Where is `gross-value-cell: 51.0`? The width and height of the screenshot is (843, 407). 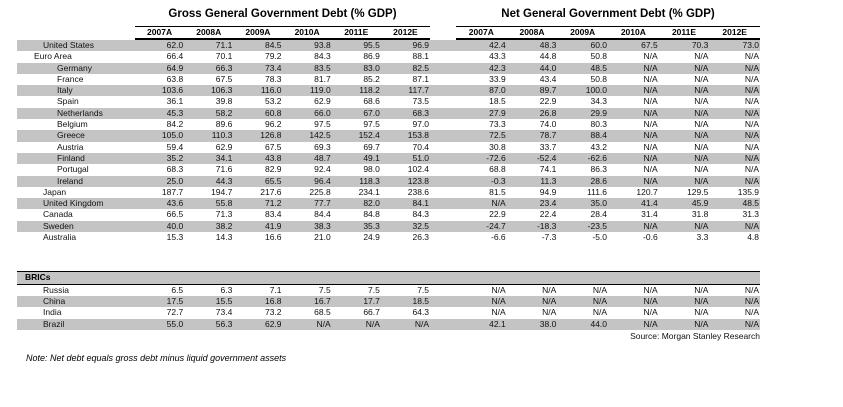
gross-value-cell: 51.0 is located at coordinates (421, 157).